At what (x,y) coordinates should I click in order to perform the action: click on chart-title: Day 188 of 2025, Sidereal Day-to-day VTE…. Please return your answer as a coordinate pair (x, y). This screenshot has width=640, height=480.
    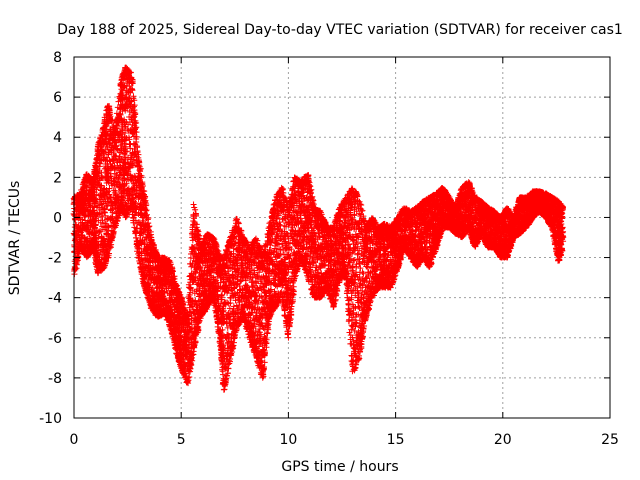
    Looking at the image, I should click on (340, 30).